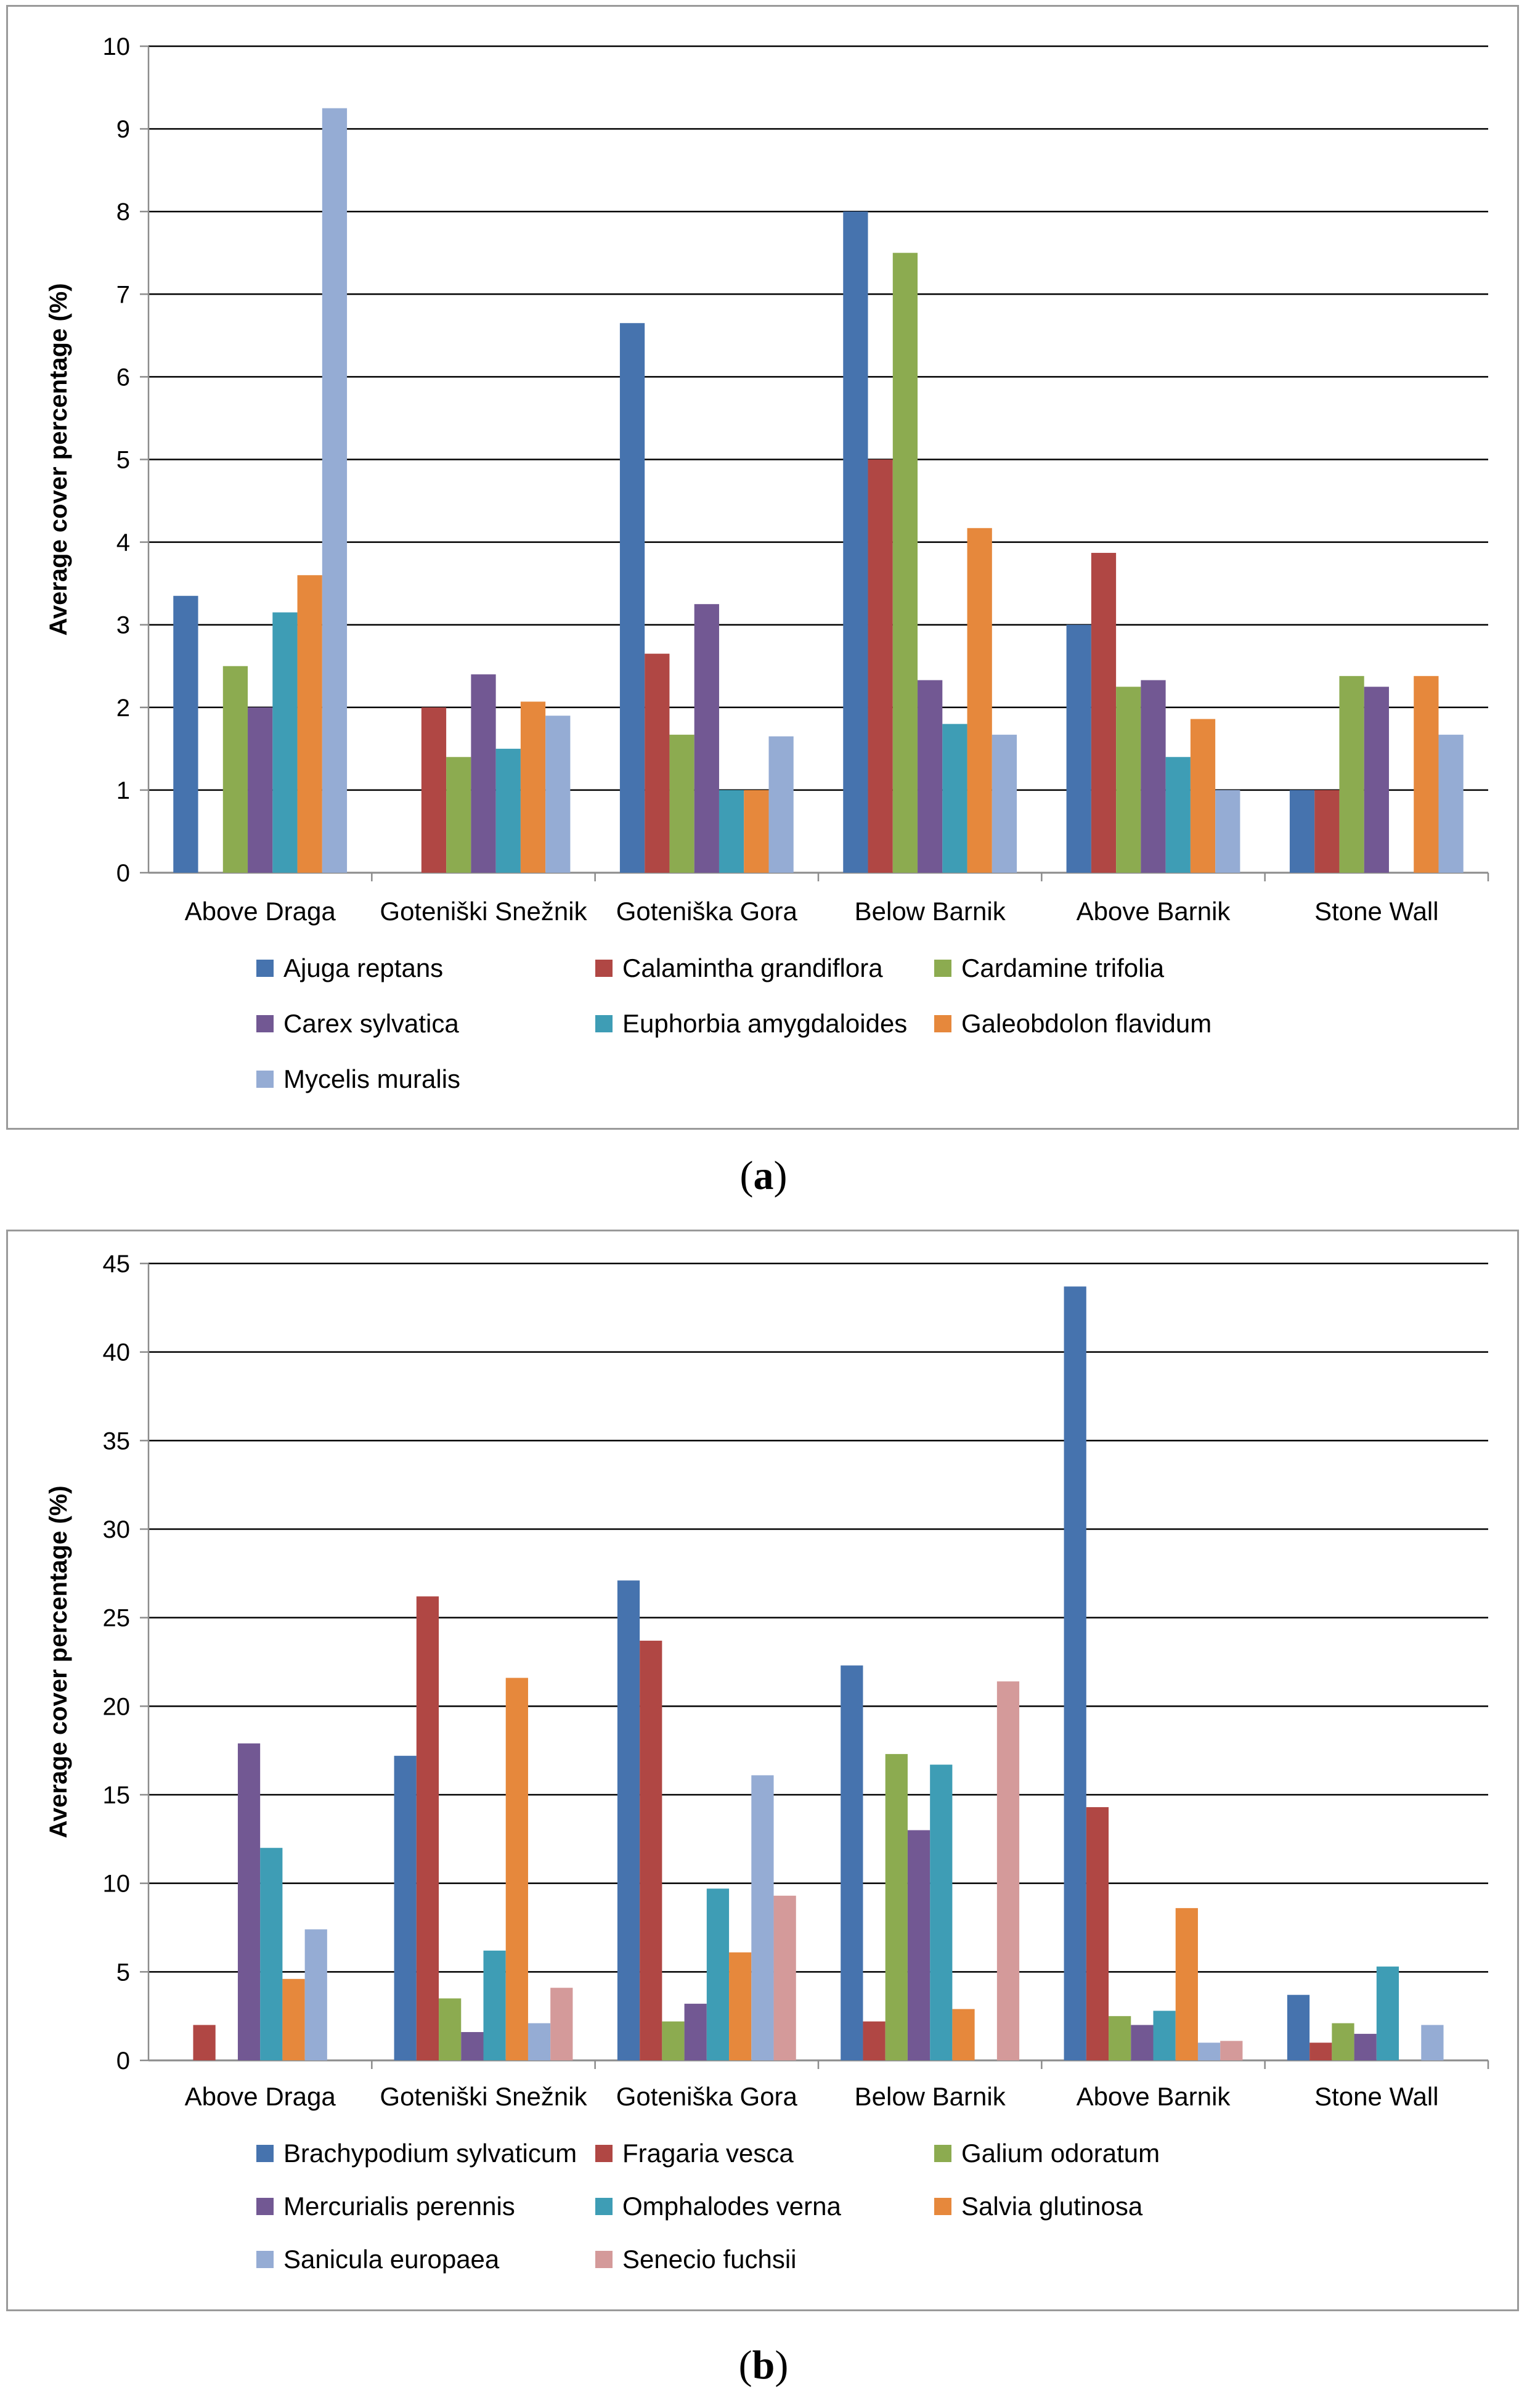 This screenshot has height=2408, width=1527. I want to click on caption-a-letter: a, so click(763, 1175).